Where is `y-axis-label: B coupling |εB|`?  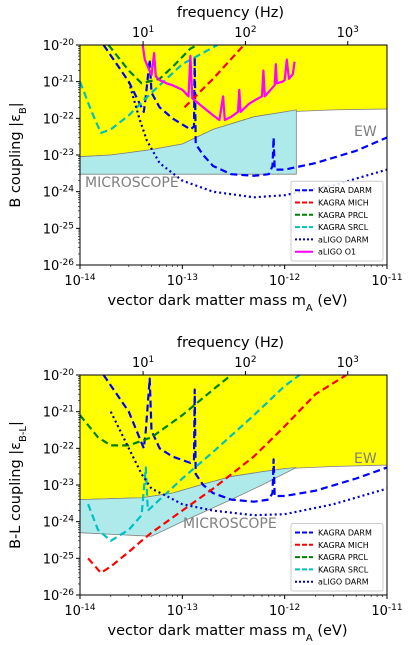
y-axis-label: B coupling |εB| is located at coordinates (18, 154).